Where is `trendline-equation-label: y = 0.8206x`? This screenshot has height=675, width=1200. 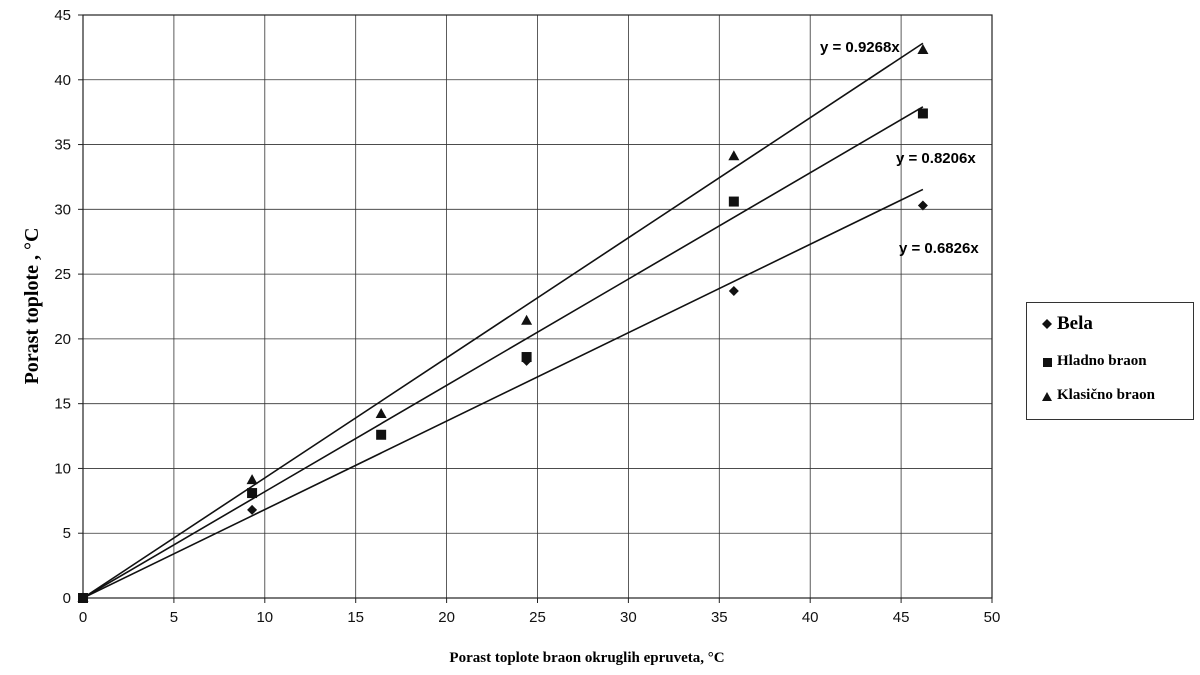 trendline-equation-label: y = 0.8206x is located at coordinates (936, 158).